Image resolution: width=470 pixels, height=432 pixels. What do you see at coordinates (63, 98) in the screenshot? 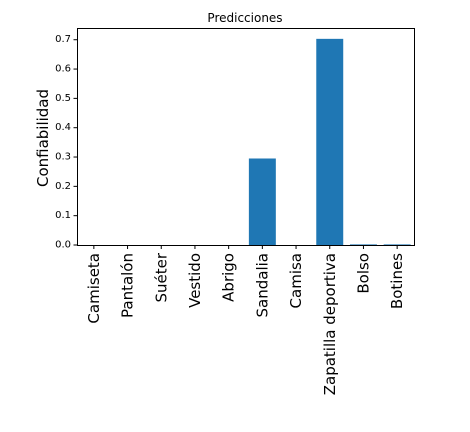
I see `y-tick-label: 0.5` at bounding box center [63, 98].